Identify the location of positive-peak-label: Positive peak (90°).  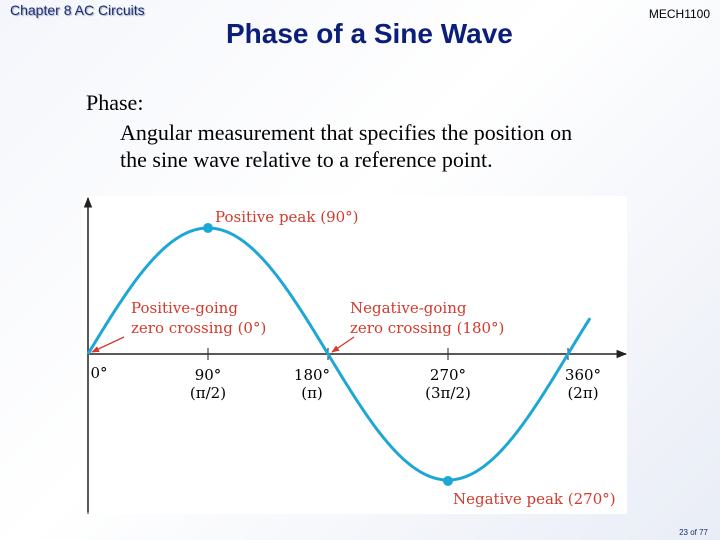
(287, 217).